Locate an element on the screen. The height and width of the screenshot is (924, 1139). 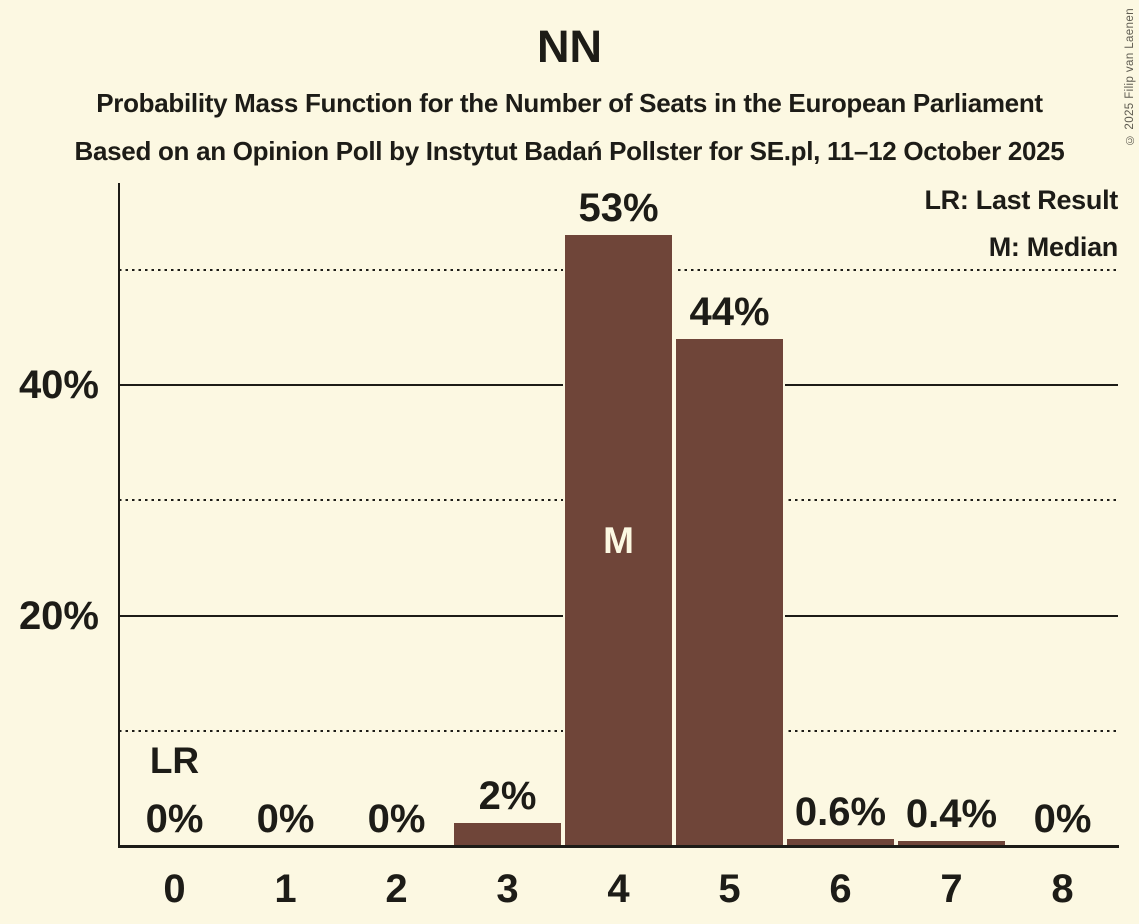
last-result-label: LR is located at coordinates (174, 760).